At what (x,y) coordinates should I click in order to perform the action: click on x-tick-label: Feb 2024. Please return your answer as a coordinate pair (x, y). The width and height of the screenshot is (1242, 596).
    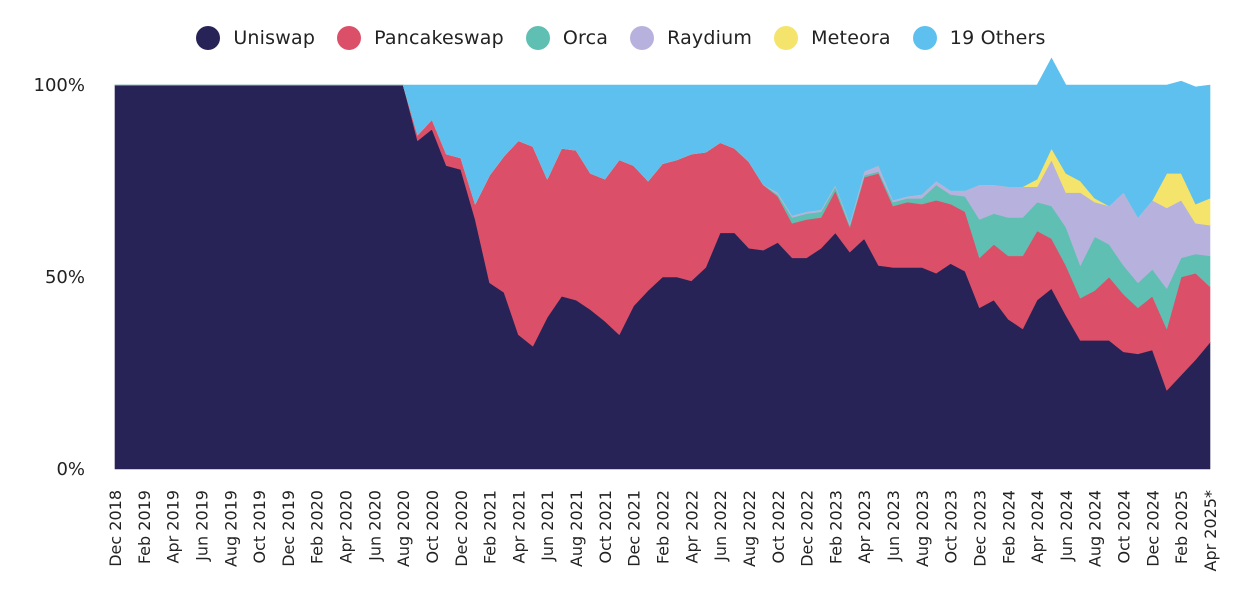
    Looking at the image, I should click on (1008, 527).